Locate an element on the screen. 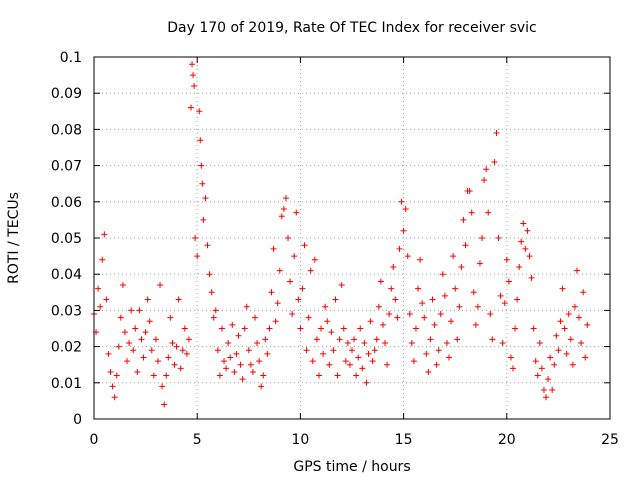 The image size is (640, 480). x-tick-label: 5 is located at coordinates (197, 440).